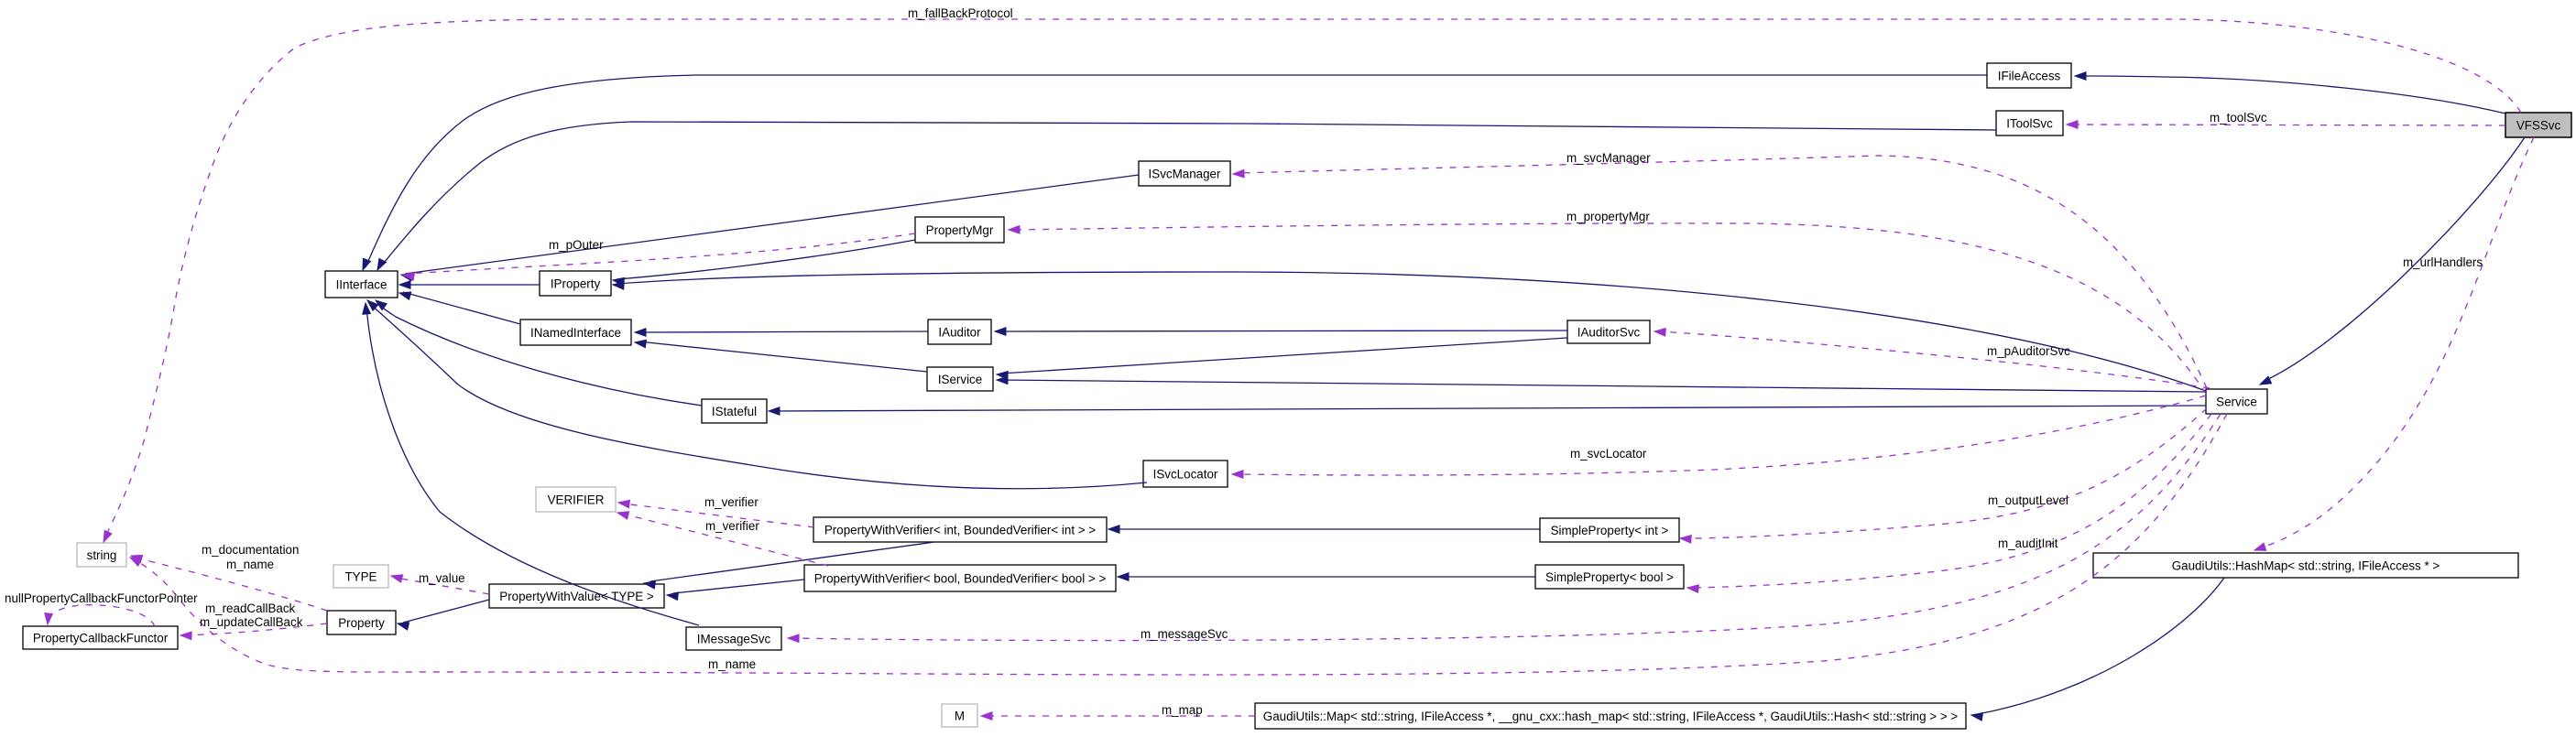 The height and width of the screenshot is (737, 2576). Describe the element at coordinates (1610, 530) in the screenshot. I see `svg-text: SimpleProperty< int >` at that location.